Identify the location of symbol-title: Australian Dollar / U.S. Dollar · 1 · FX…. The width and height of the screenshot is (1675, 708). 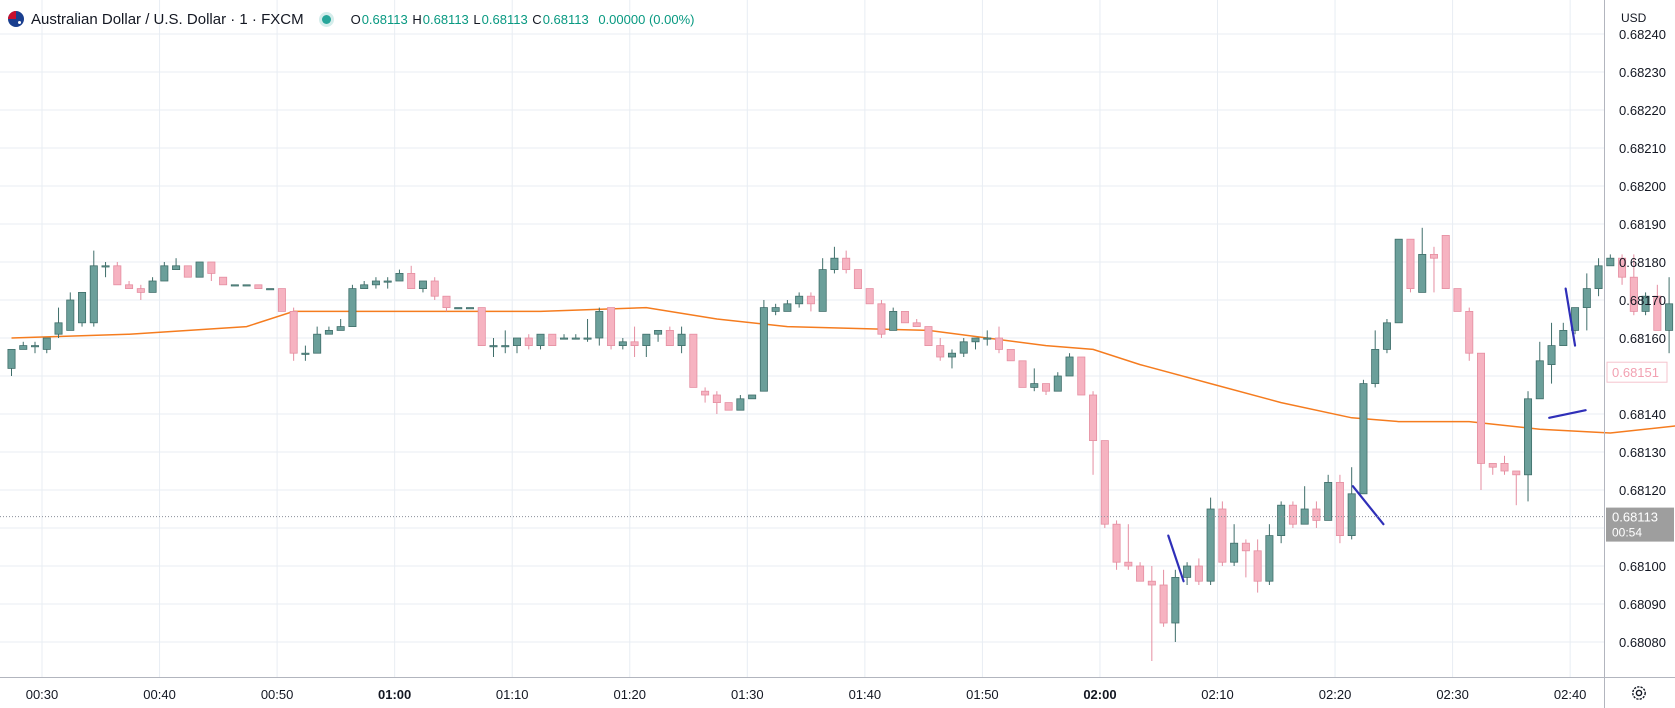
(167, 19).